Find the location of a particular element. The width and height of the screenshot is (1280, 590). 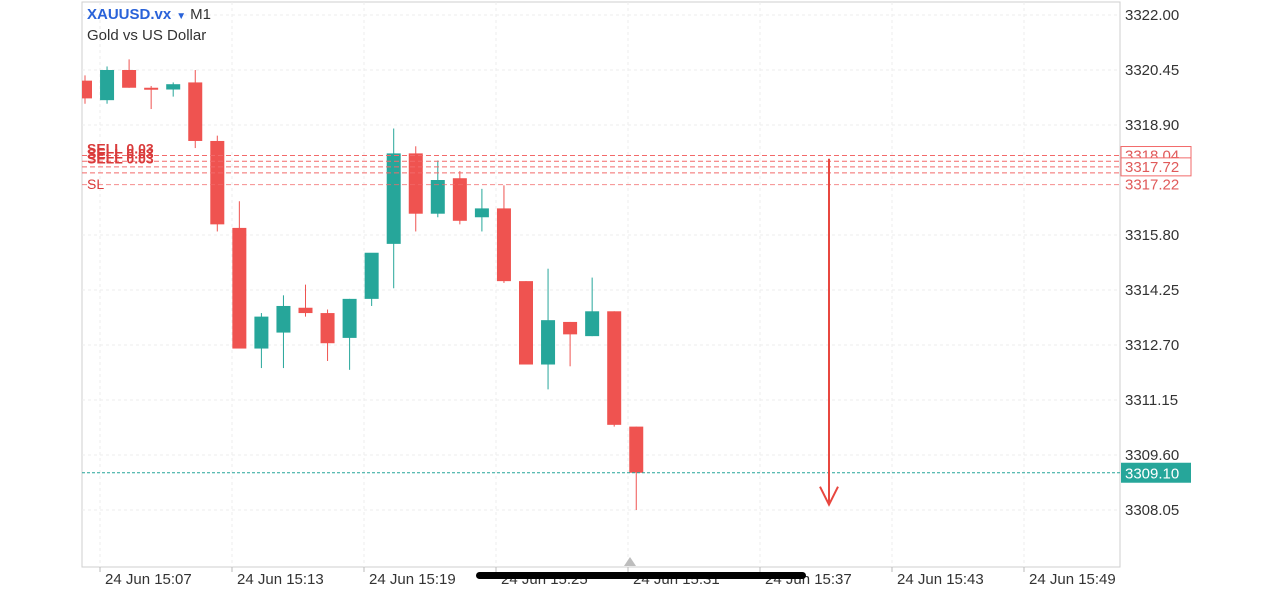

y-tick-label: 3322.00 is located at coordinates (1152, 15).